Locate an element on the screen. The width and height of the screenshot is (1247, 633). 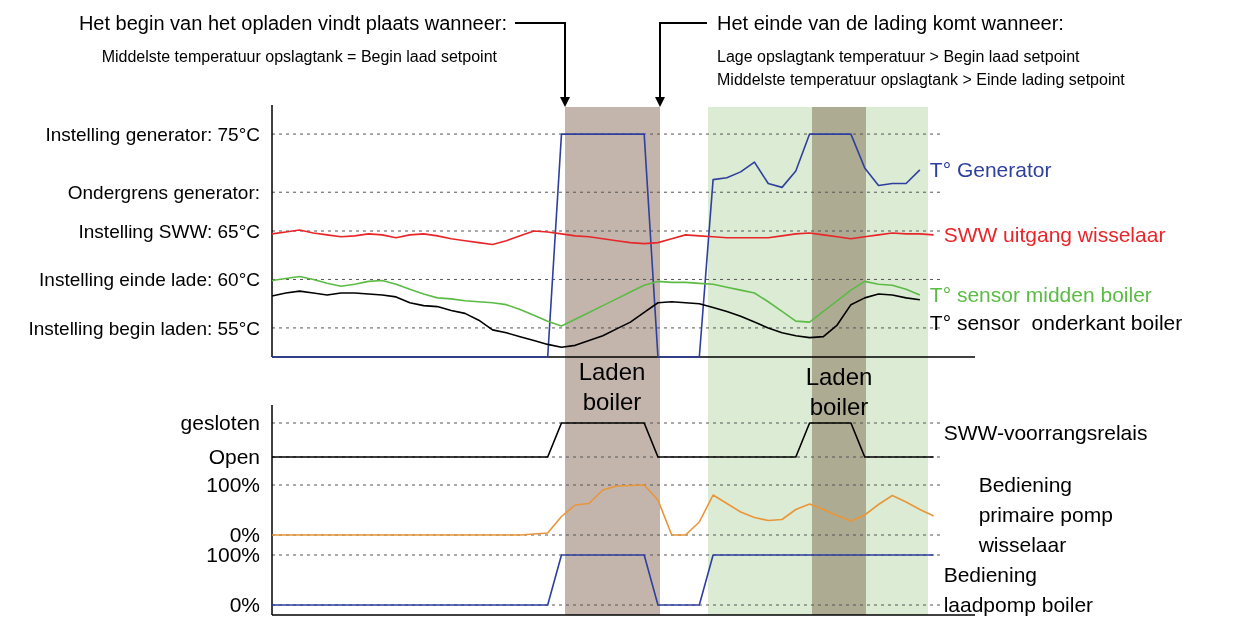
y-tick-label: Instelling begin laden: 55°C is located at coordinates (144, 328).